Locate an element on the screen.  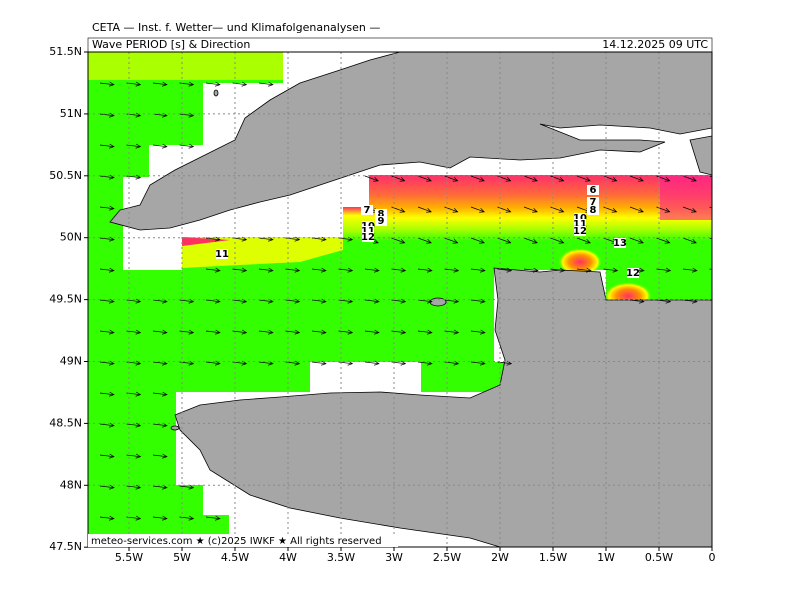
y-label: 48N is located at coordinates (71, 484).